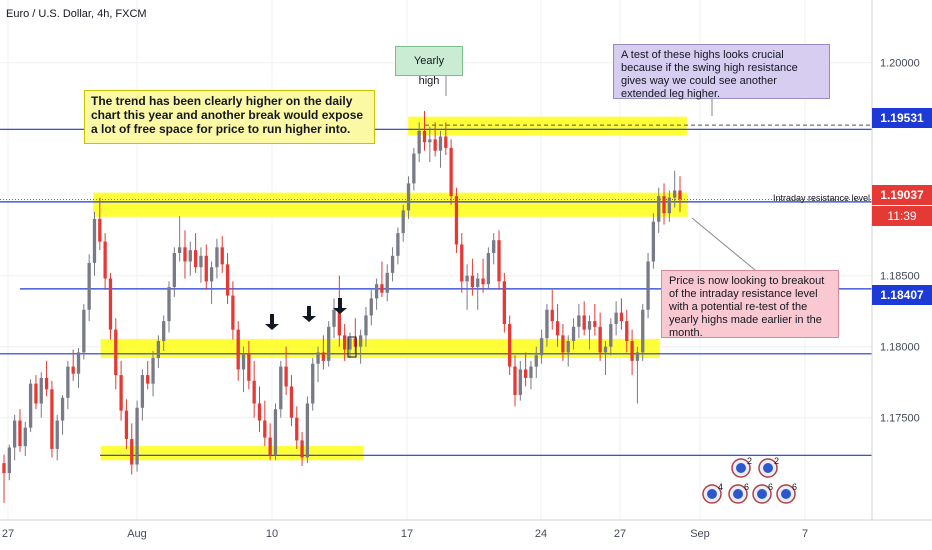 Image resolution: width=932 pixels, height=550 pixels. Describe the element at coordinates (902, 216) in the screenshot. I see `countdown-label: 11:39` at that location.